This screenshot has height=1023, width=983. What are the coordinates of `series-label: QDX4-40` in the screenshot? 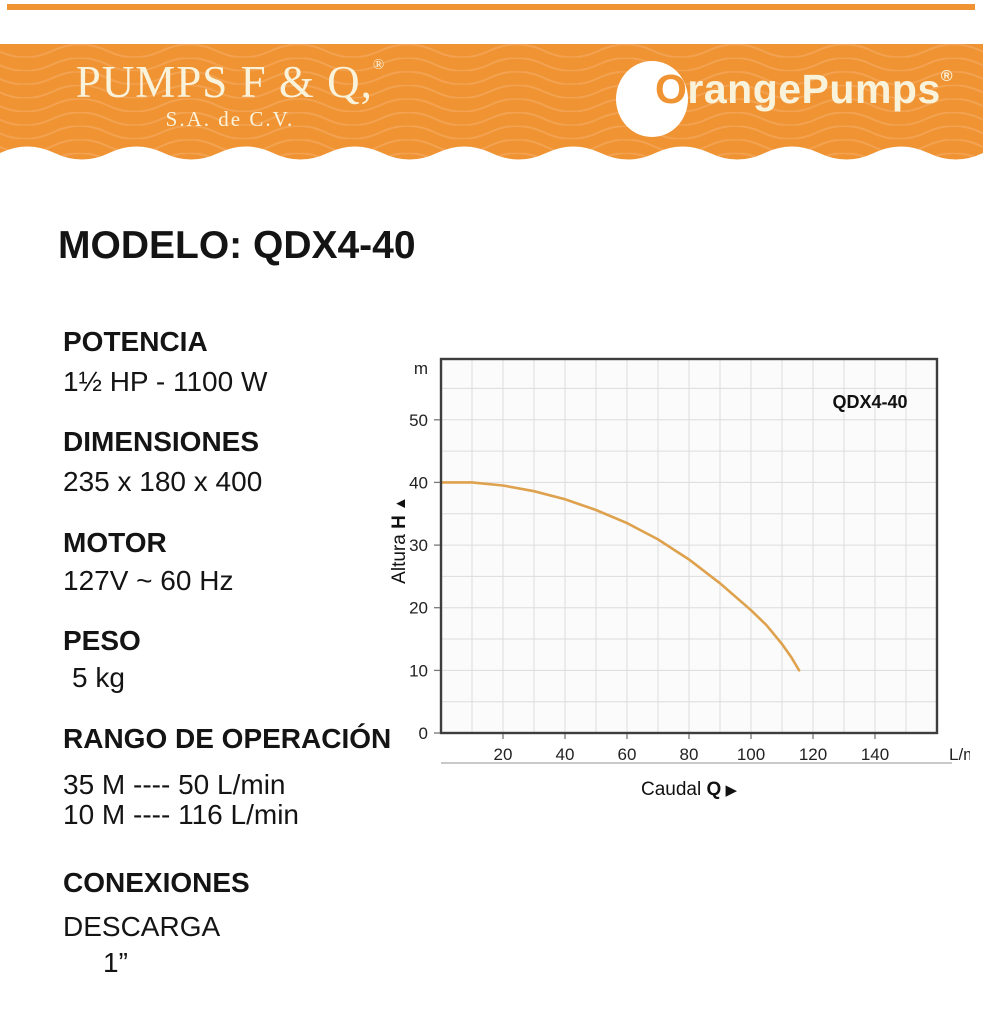 It's located at (869, 402).